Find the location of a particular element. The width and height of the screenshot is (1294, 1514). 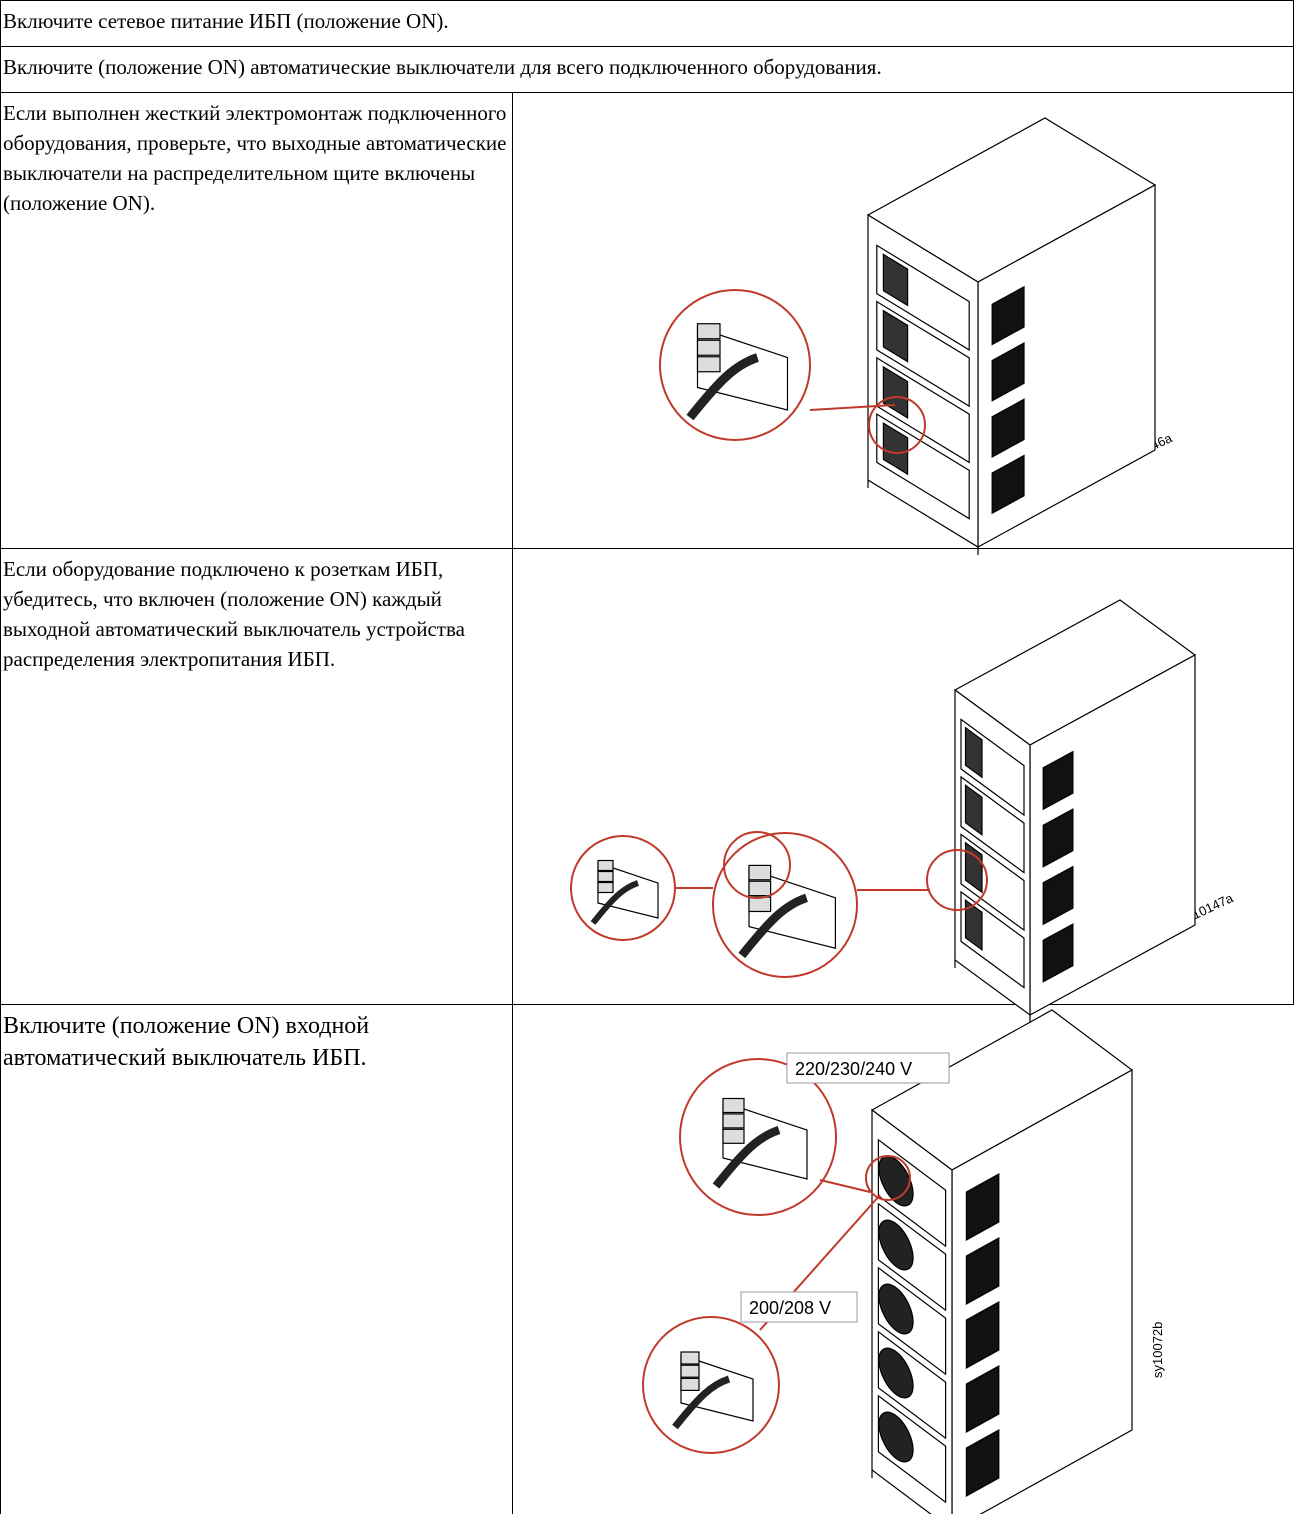

callout-label: 220/230/240 V is located at coordinates (853, 1069).